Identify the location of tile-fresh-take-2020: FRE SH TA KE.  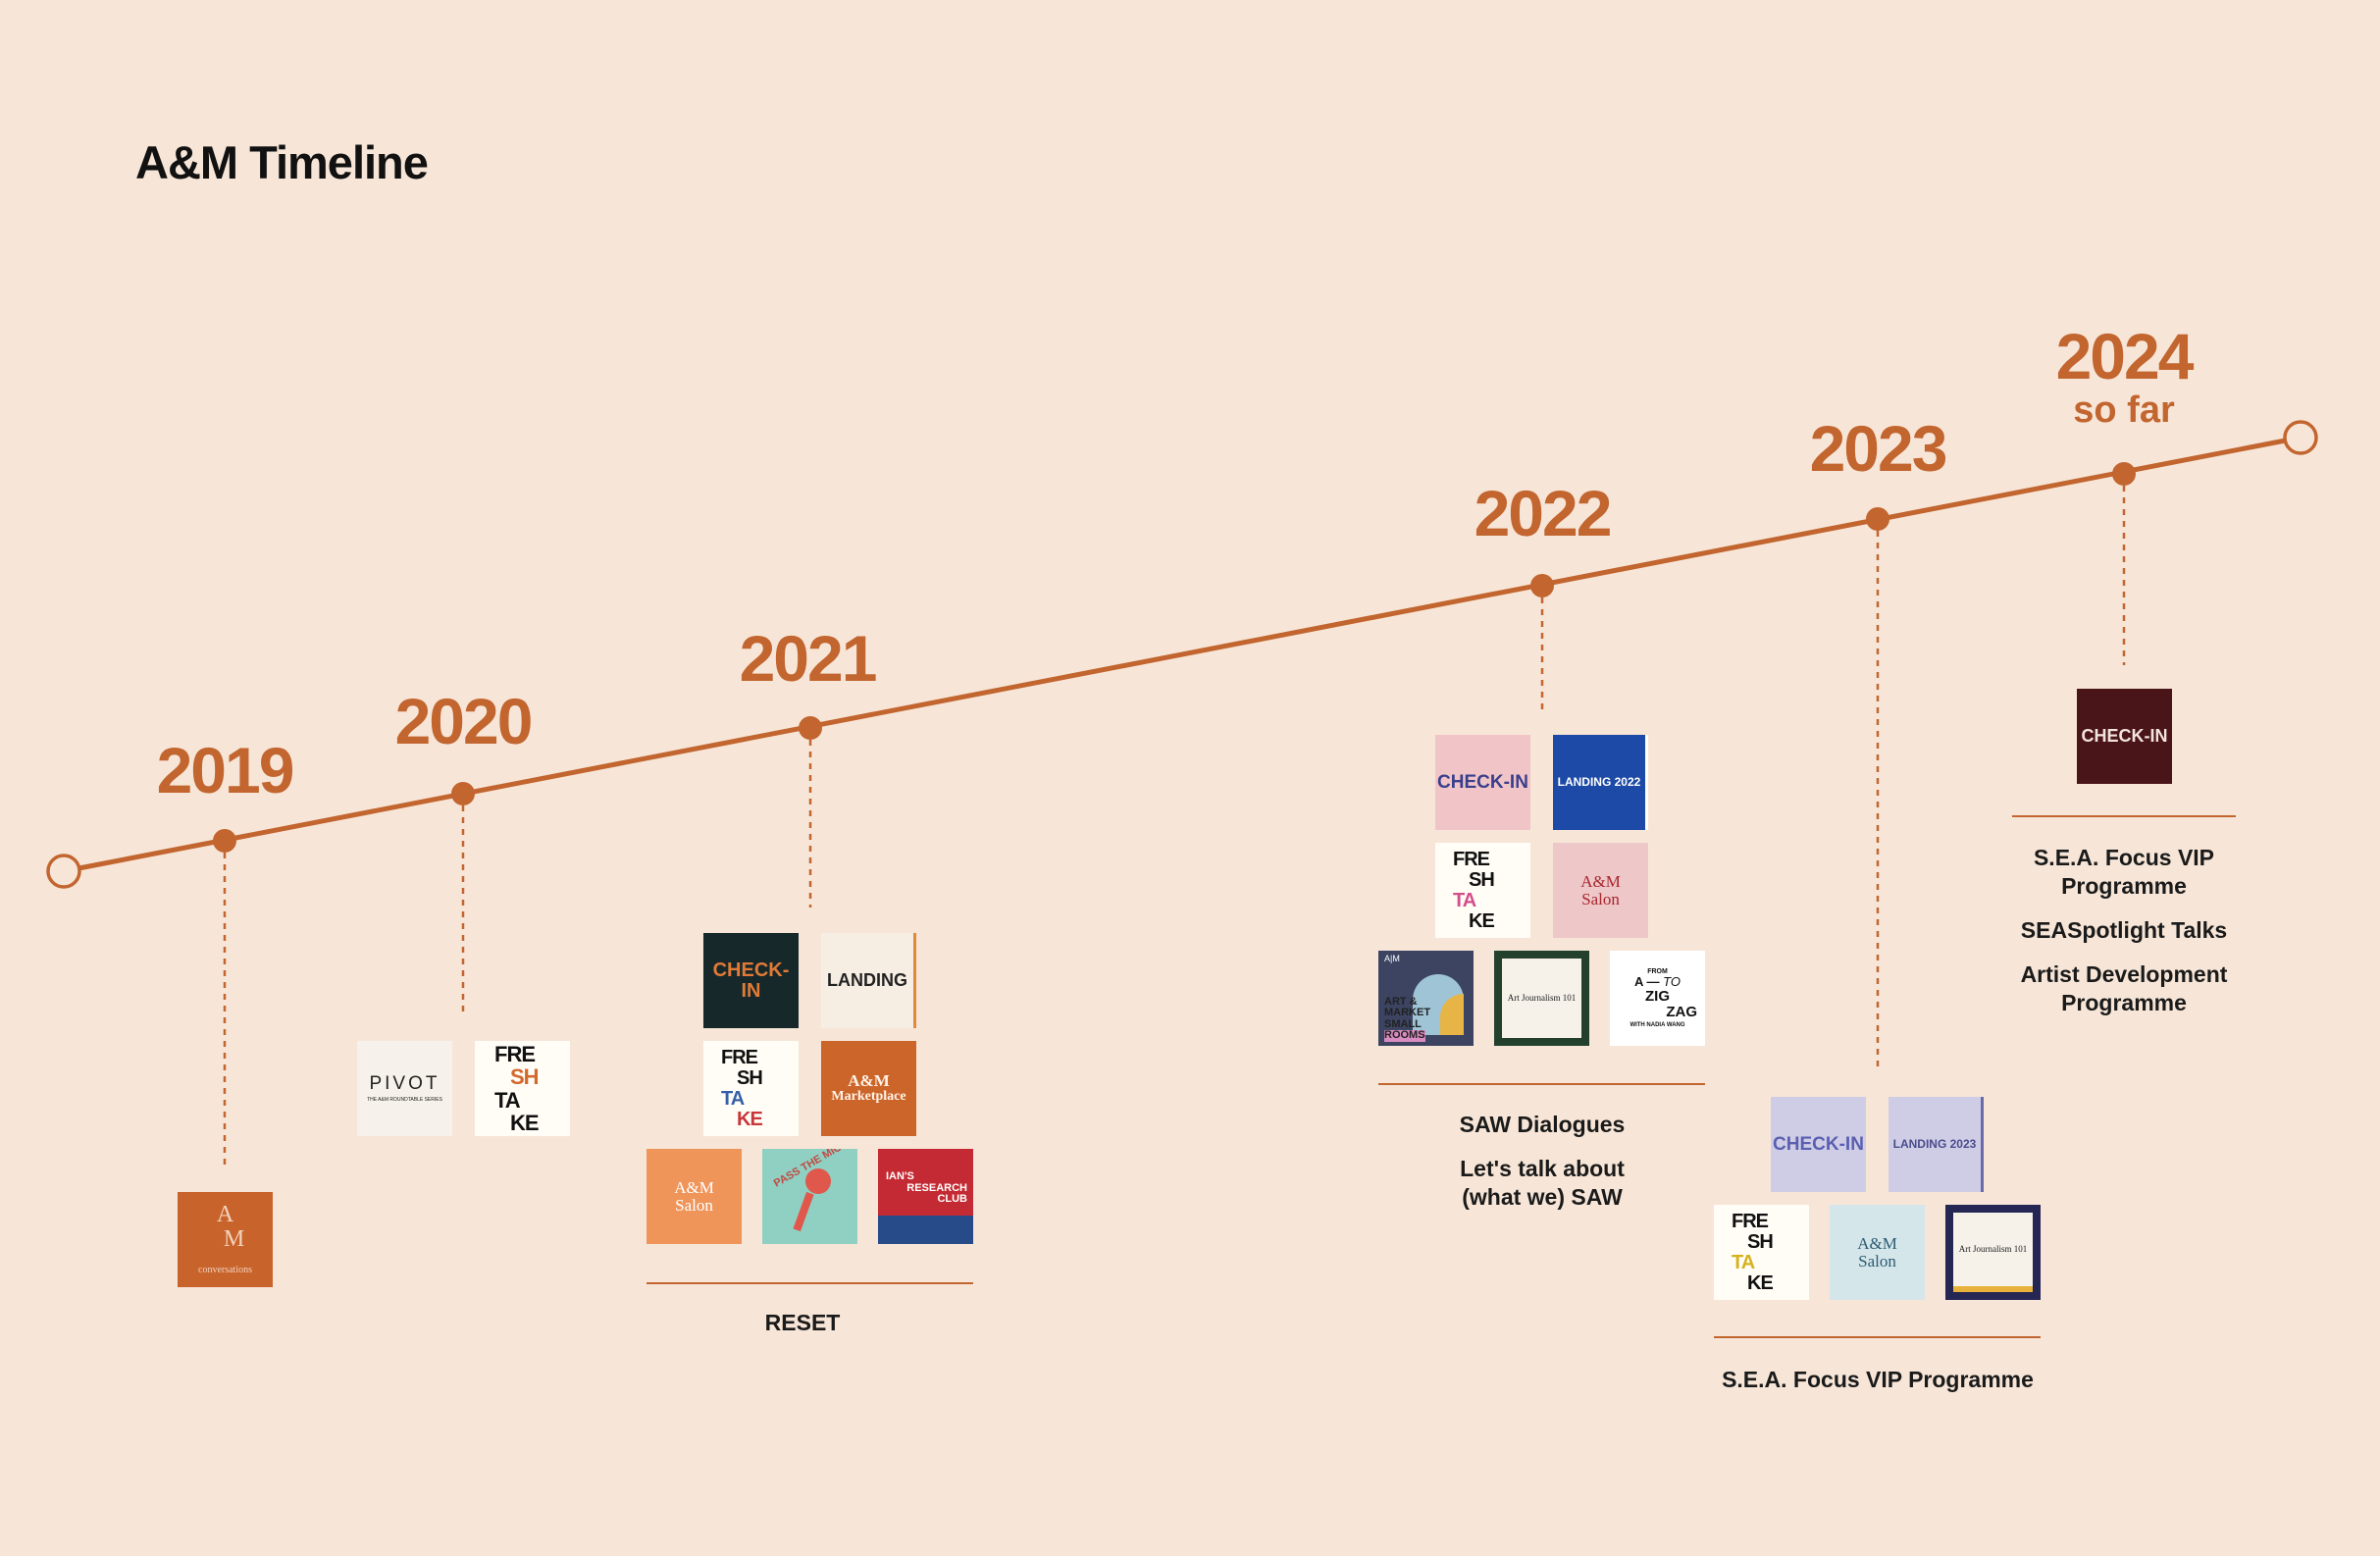
(522, 1088).